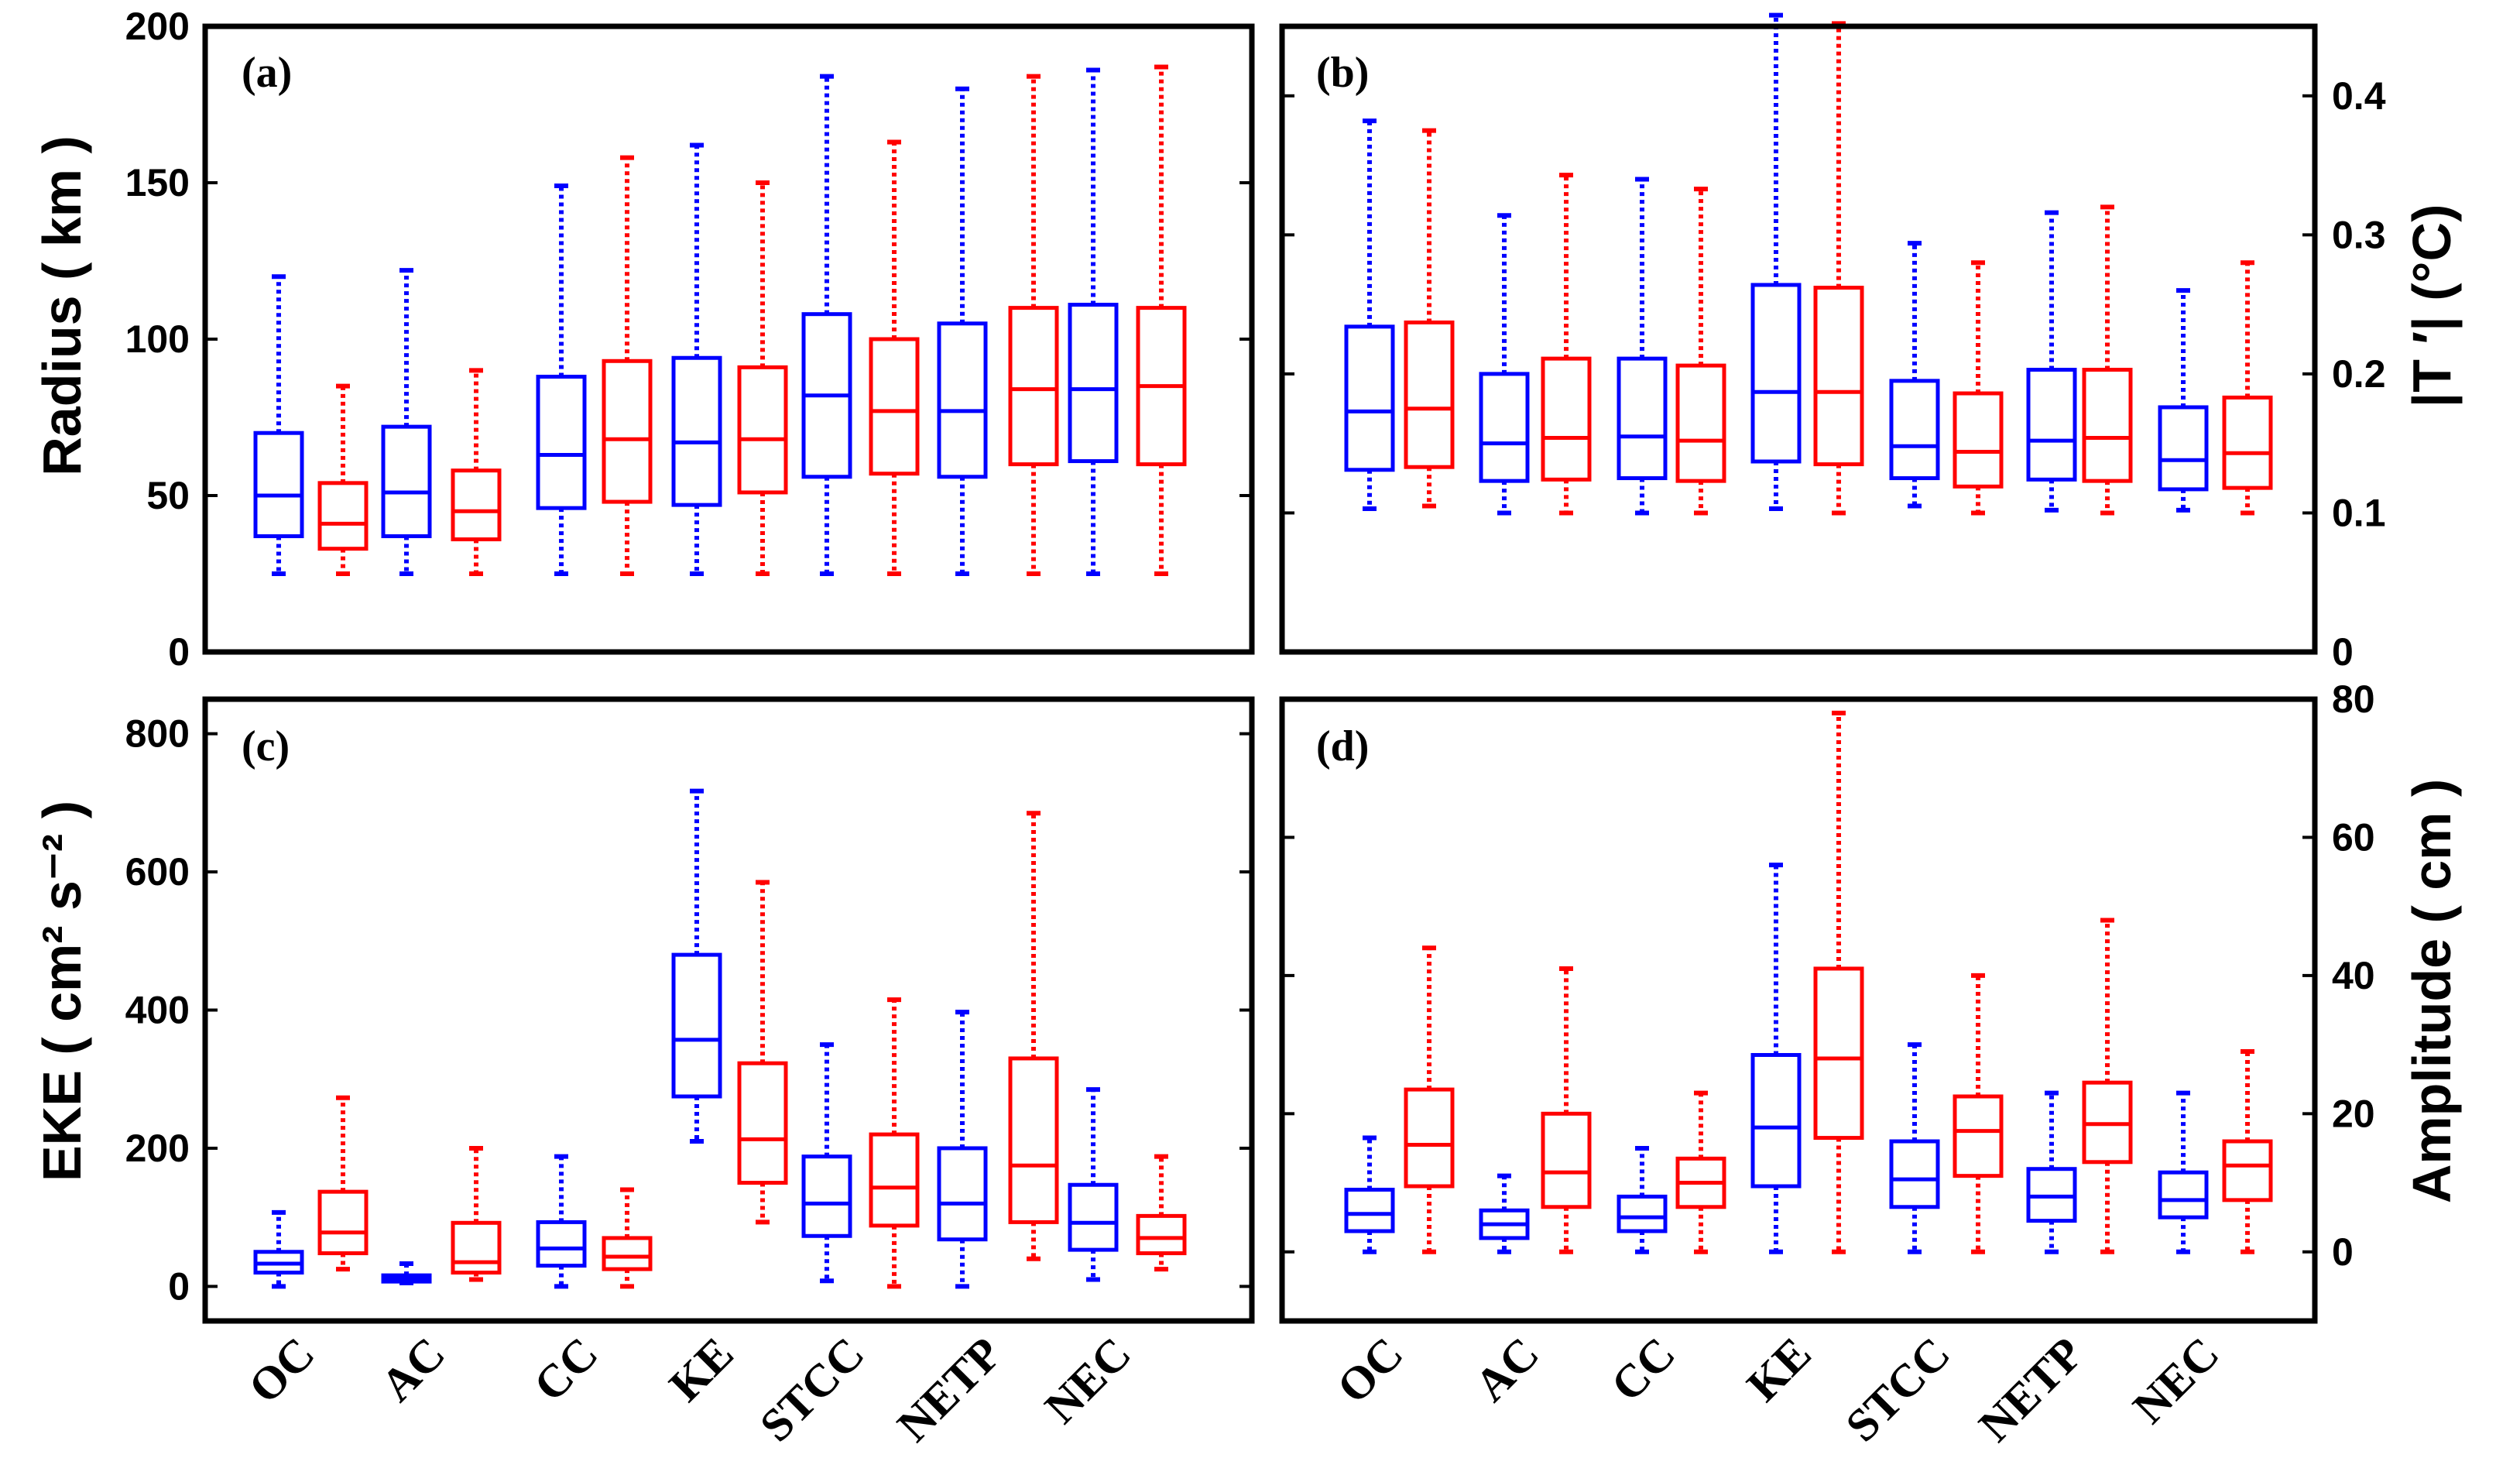 Image resolution: width=2520 pixels, height=1482 pixels. What do you see at coordinates (2359, 235) in the screenshot?
I see `ytick-label: 0.3` at bounding box center [2359, 235].